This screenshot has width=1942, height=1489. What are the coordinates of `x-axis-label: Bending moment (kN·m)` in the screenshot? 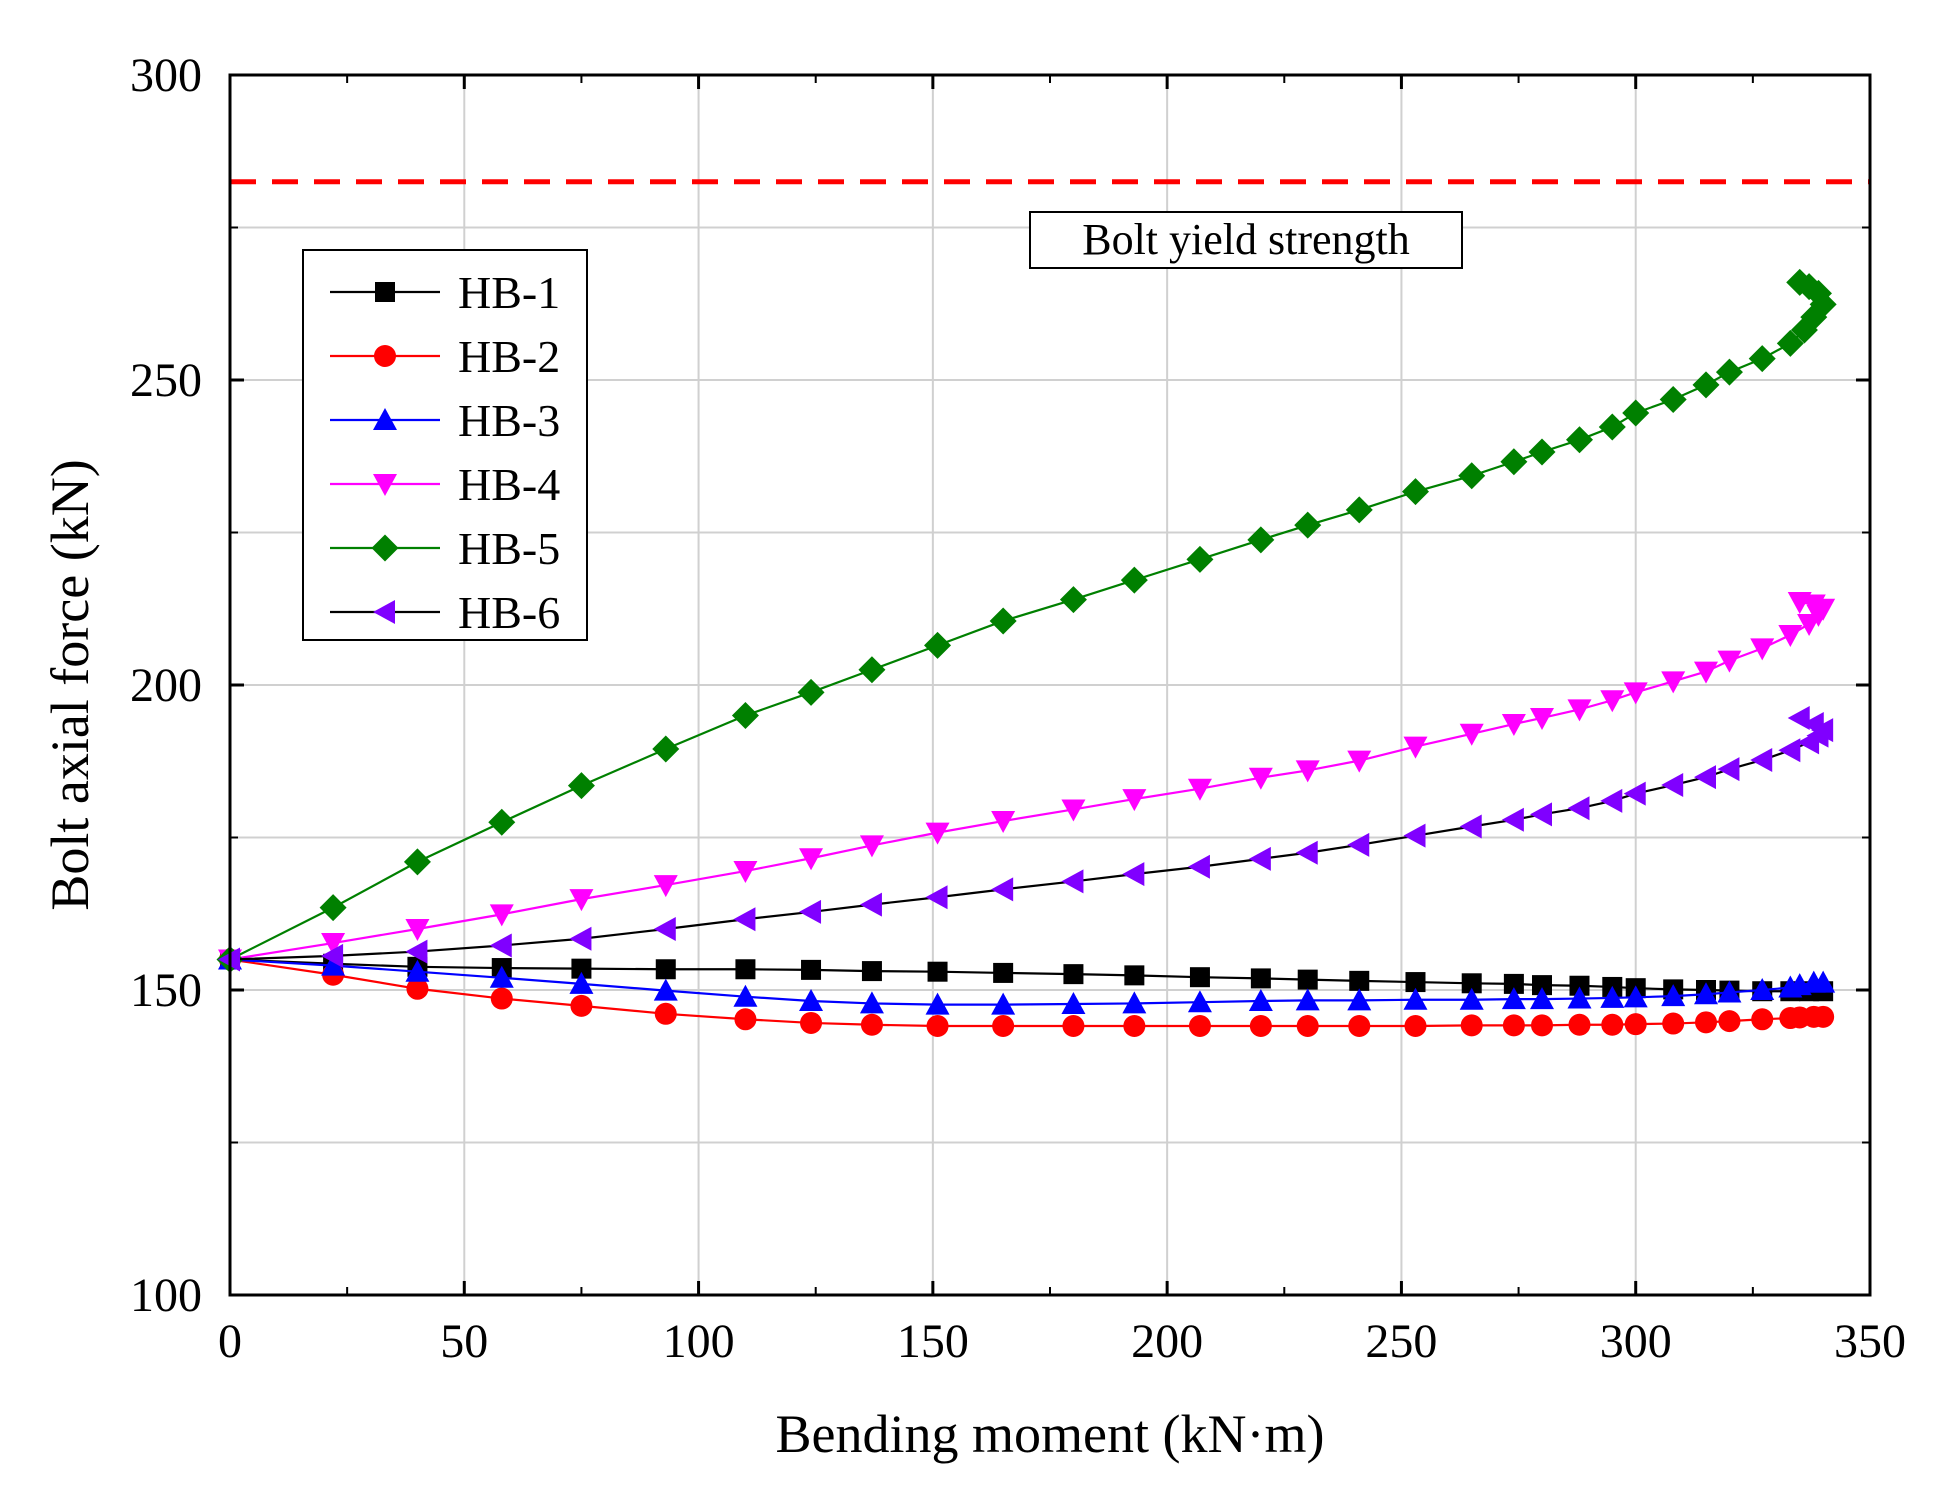 It's located at (1050, 1434).